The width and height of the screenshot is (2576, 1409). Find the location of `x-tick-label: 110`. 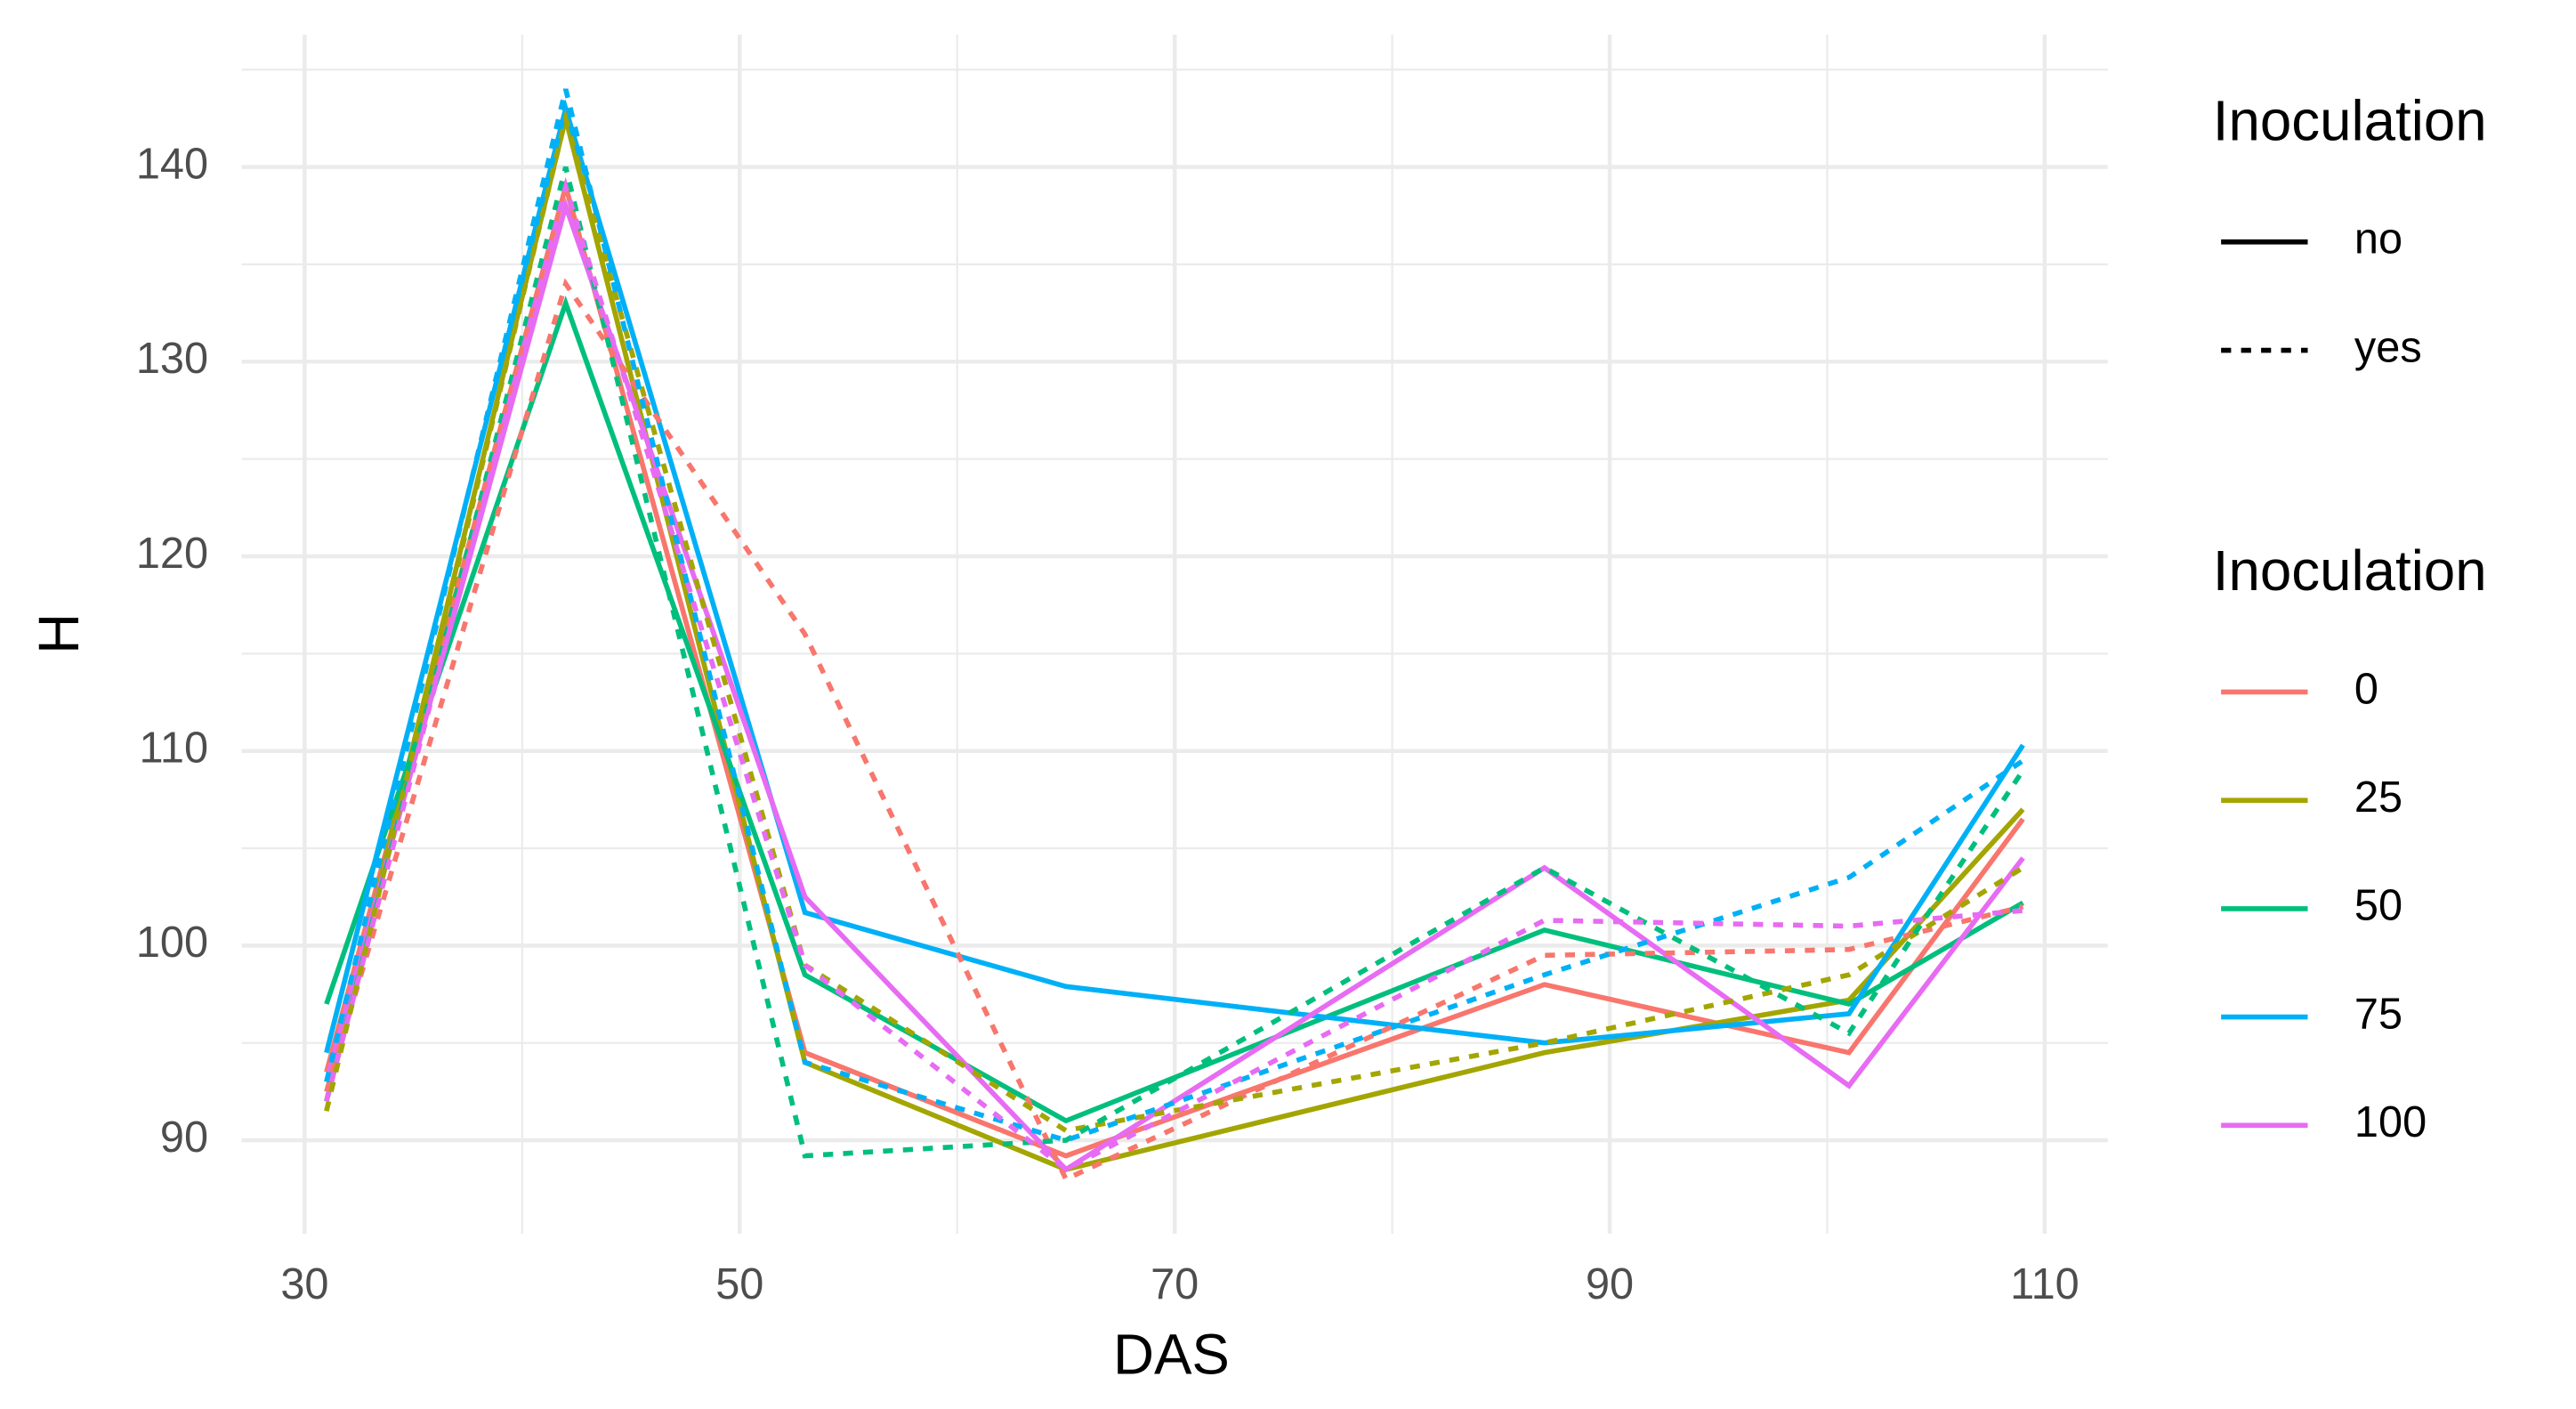

x-tick-label: 110 is located at coordinates (2044, 1284).